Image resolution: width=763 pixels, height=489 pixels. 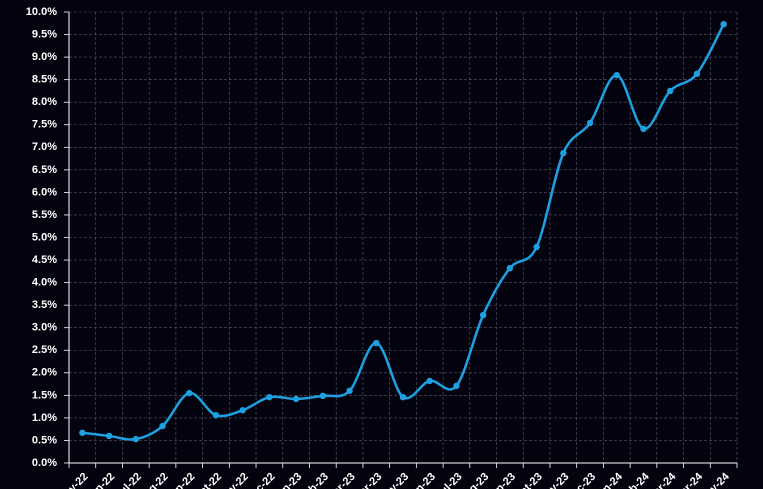 I want to click on y-tick-label: 2.0%, so click(x=44, y=373).